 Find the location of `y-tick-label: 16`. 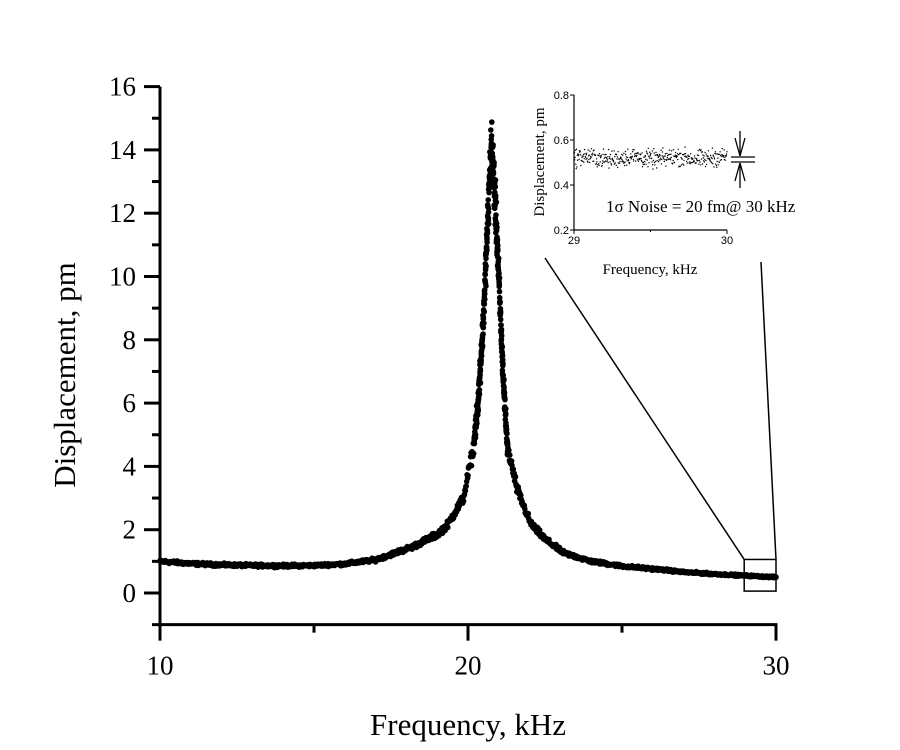

y-tick-label: 16 is located at coordinates (122, 87).